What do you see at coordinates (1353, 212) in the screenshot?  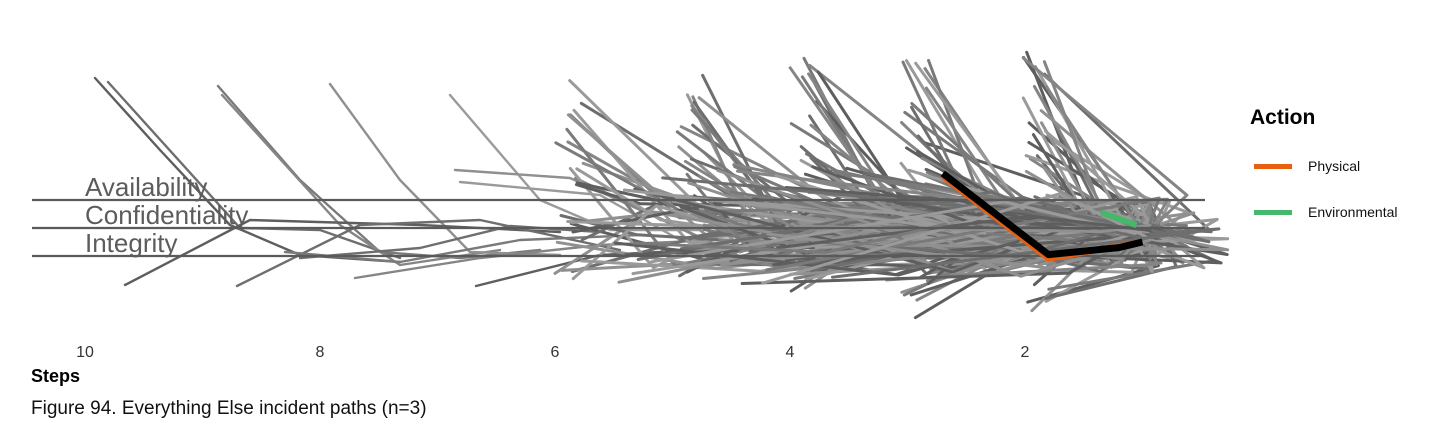 I see `legend-label-environmental: Environmental` at bounding box center [1353, 212].